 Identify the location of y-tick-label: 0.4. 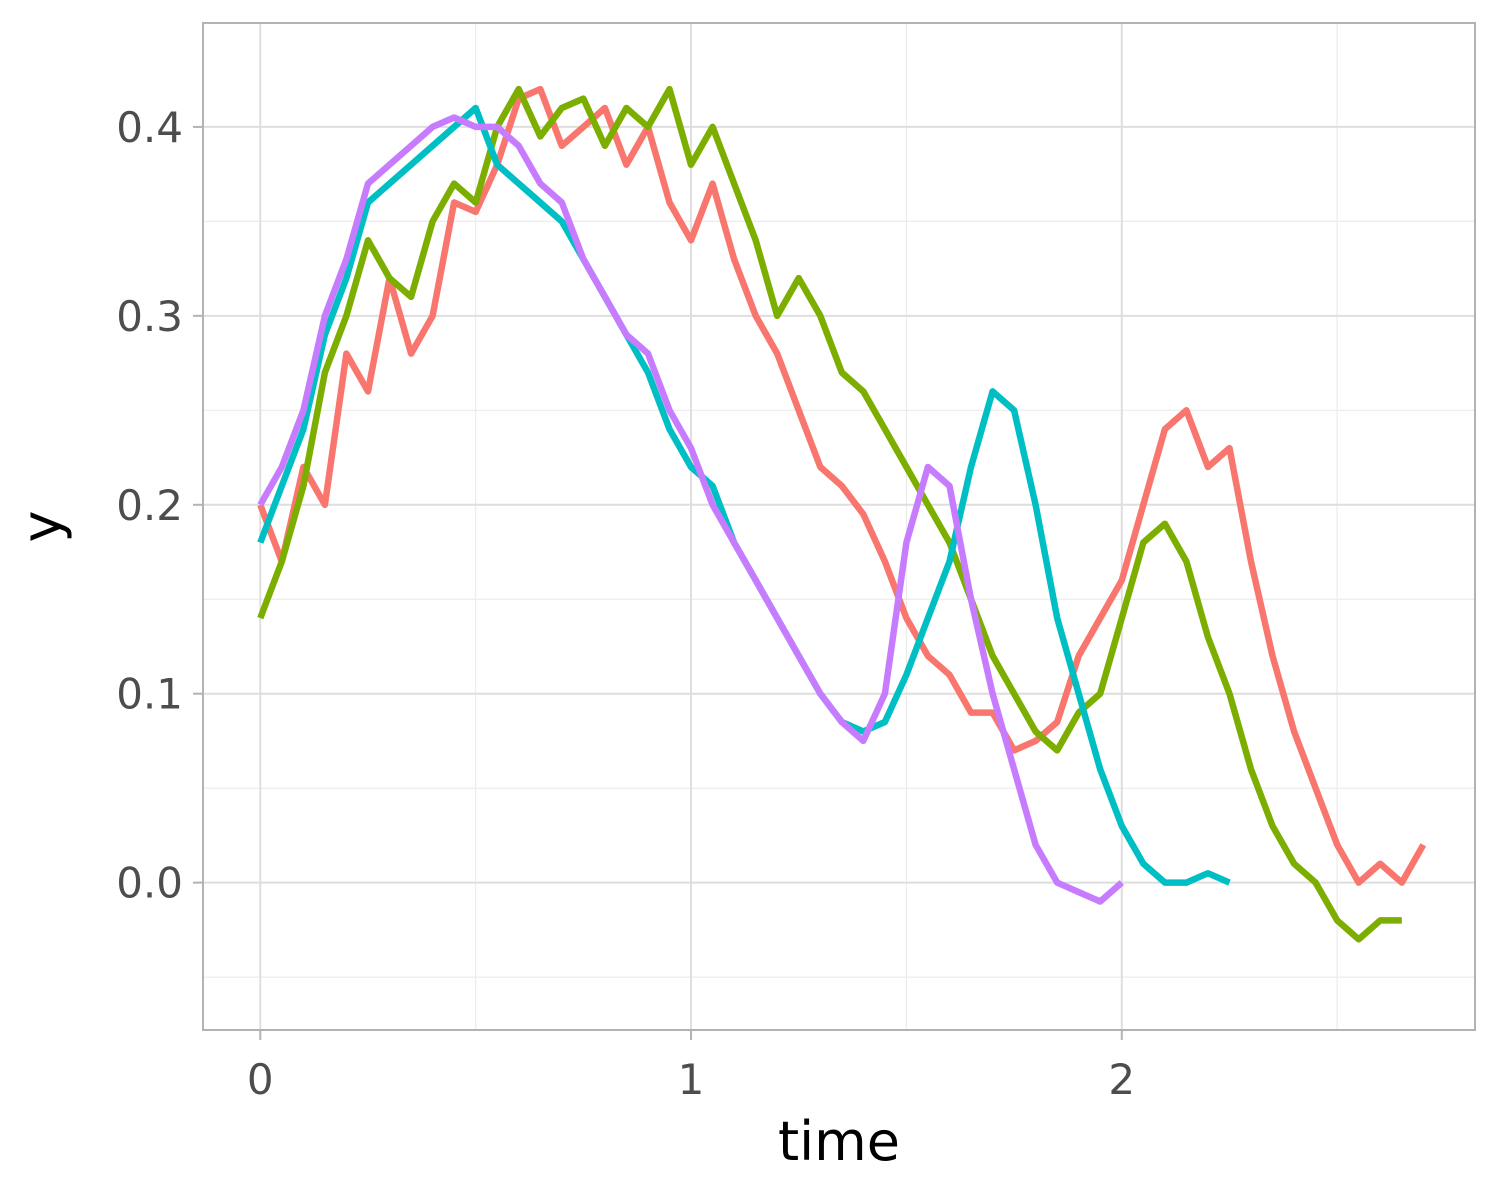
(149, 127).